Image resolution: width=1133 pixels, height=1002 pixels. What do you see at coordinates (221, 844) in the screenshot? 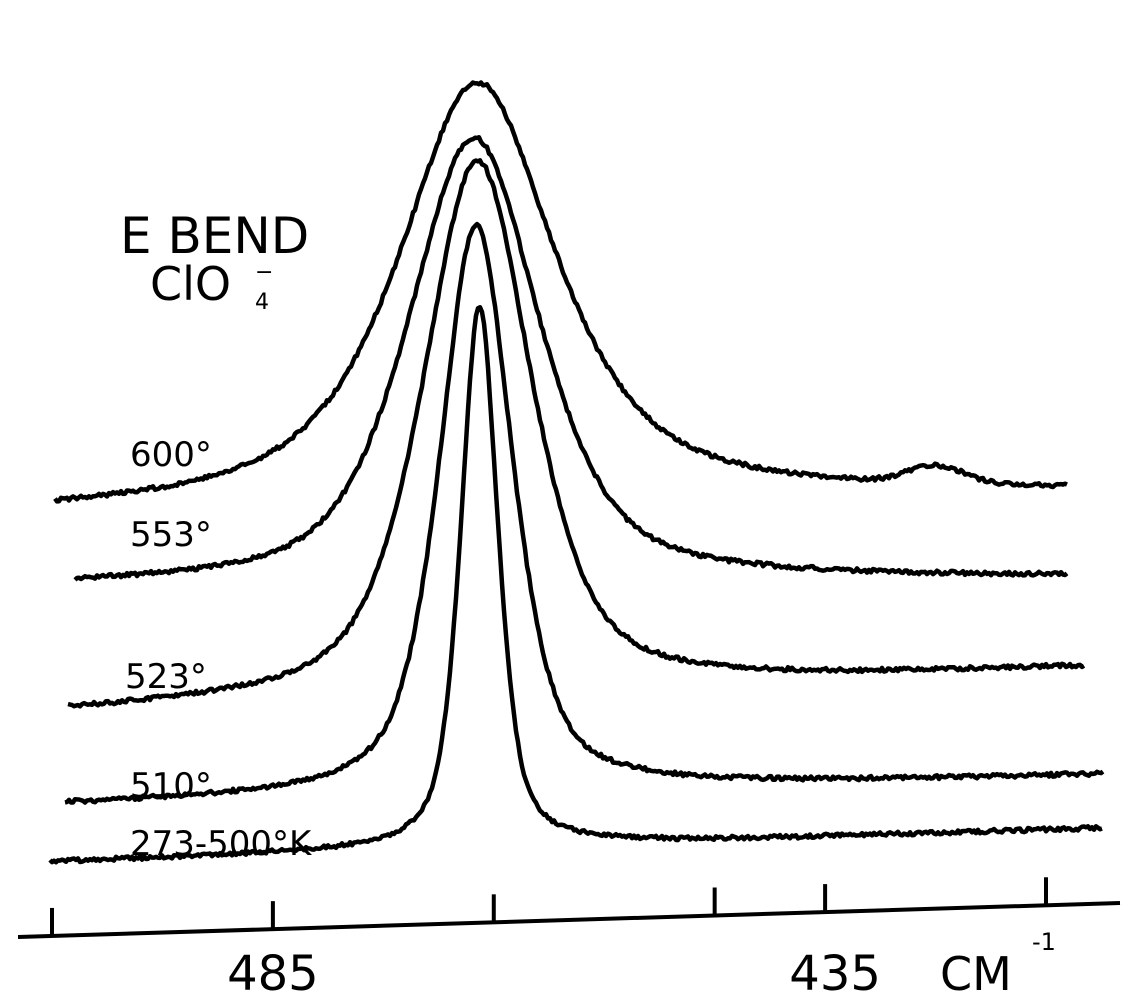
I see `series-label: 273-500°K` at bounding box center [221, 844].